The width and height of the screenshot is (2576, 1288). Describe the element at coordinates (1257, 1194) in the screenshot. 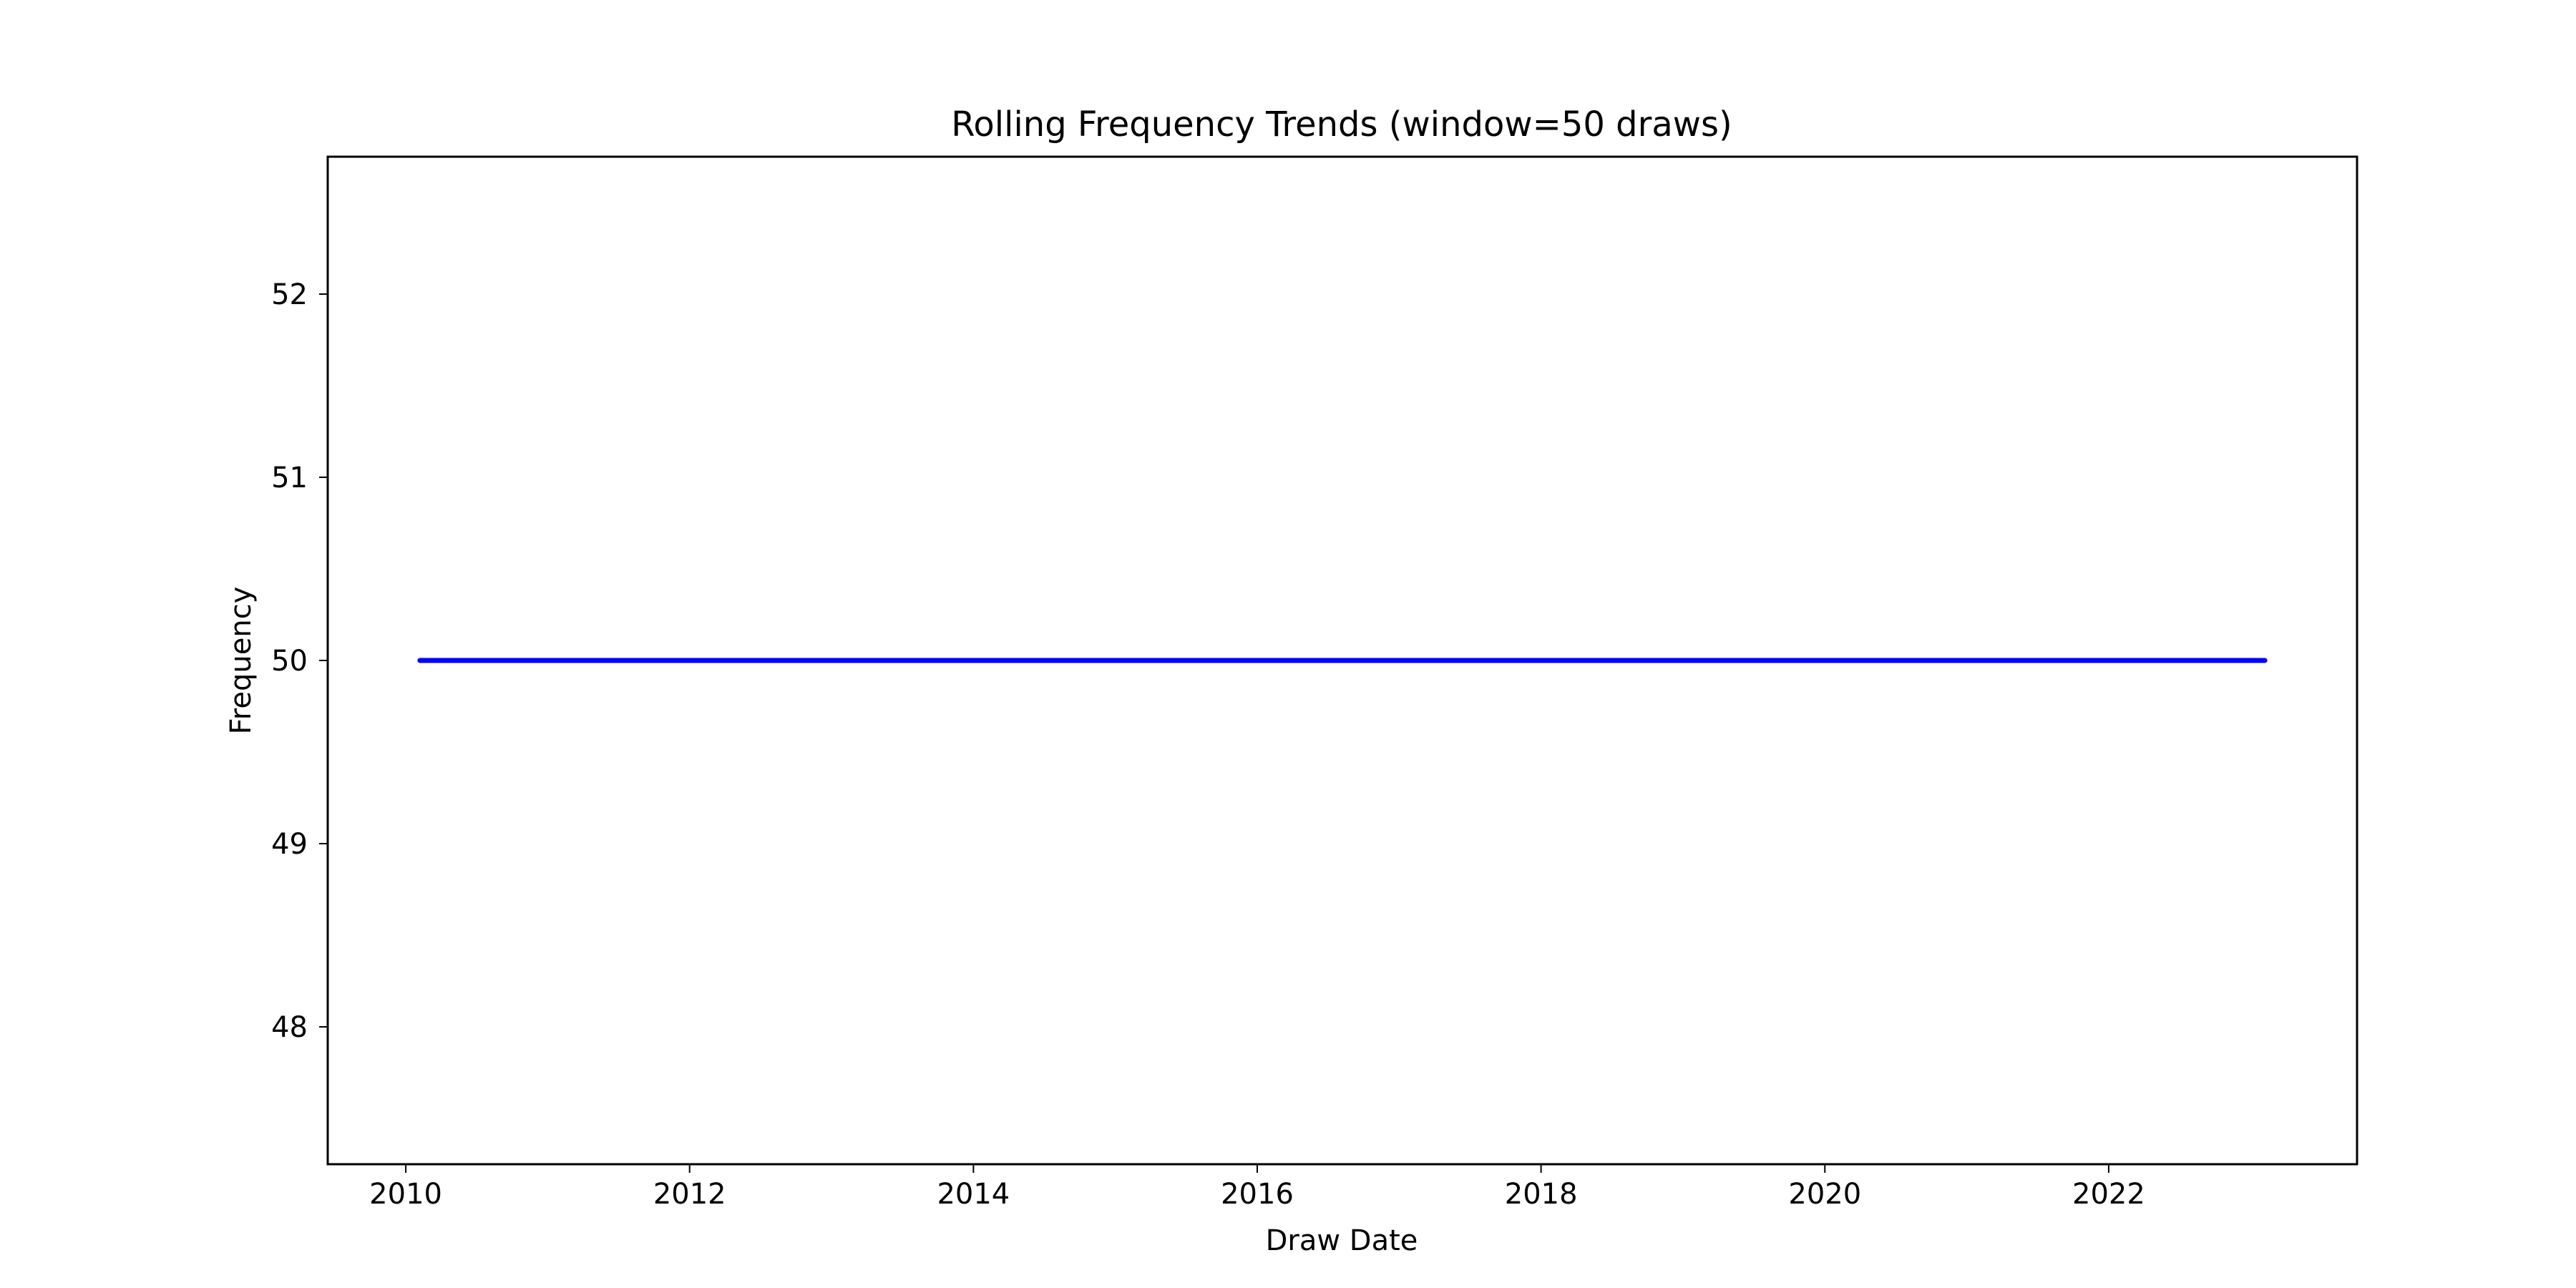

I see `x-tick-label: 2016` at that location.